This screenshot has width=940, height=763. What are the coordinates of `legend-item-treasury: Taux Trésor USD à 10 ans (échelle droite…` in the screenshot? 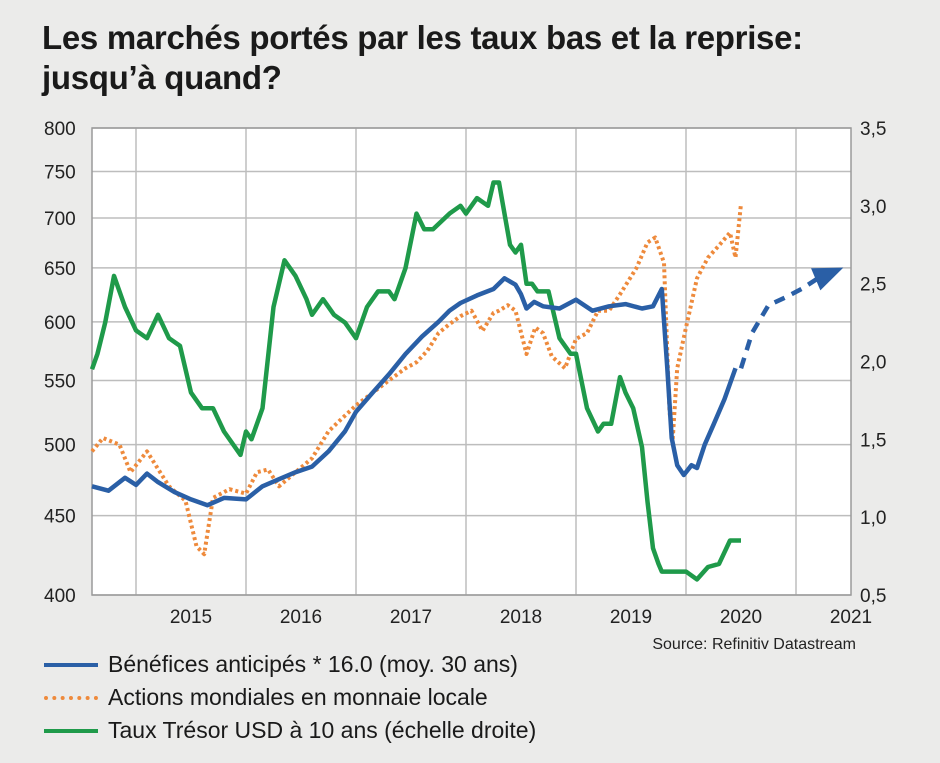 It's located at (290, 730).